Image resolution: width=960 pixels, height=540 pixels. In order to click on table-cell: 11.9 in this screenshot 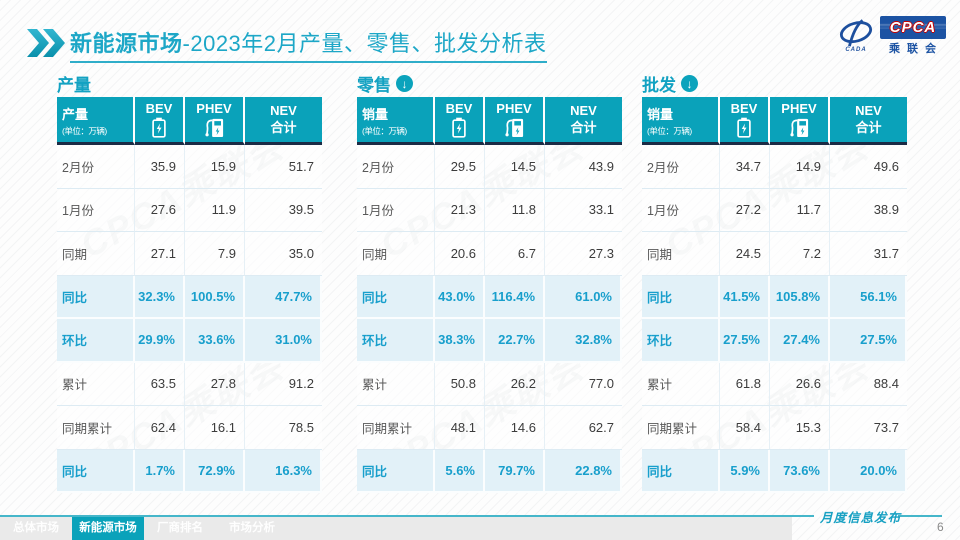, I will do `click(215, 210)`.